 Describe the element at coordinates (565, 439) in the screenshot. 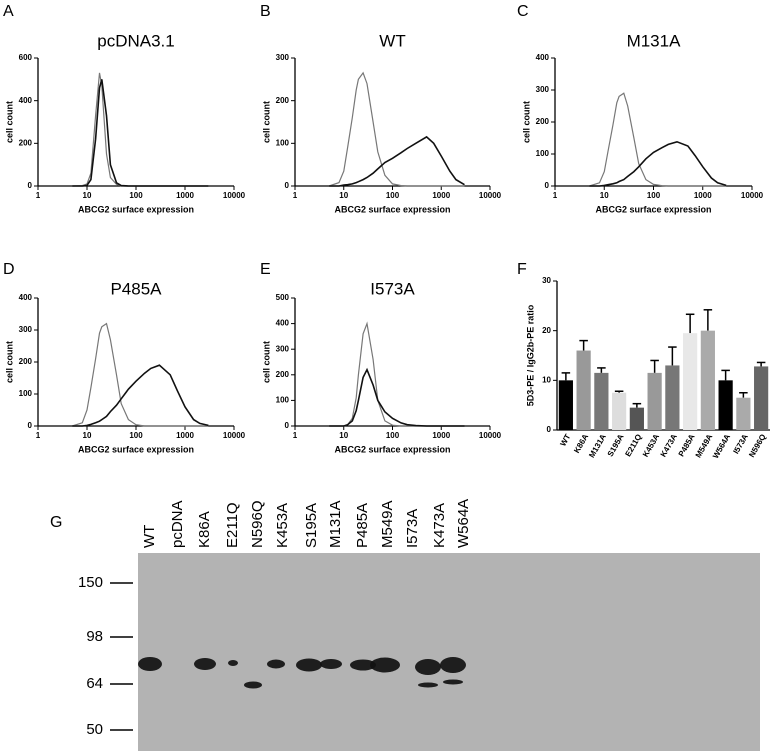

I see `x-tick-label: WT` at that location.